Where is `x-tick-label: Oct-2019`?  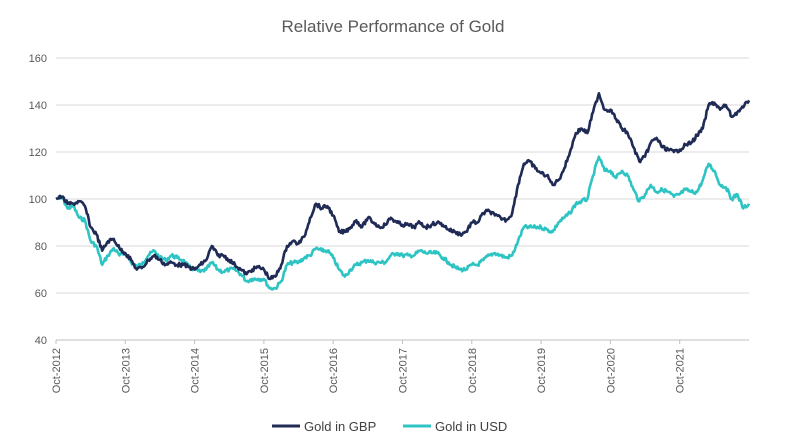 x-tick-label: Oct-2019 is located at coordinates (542, 370).